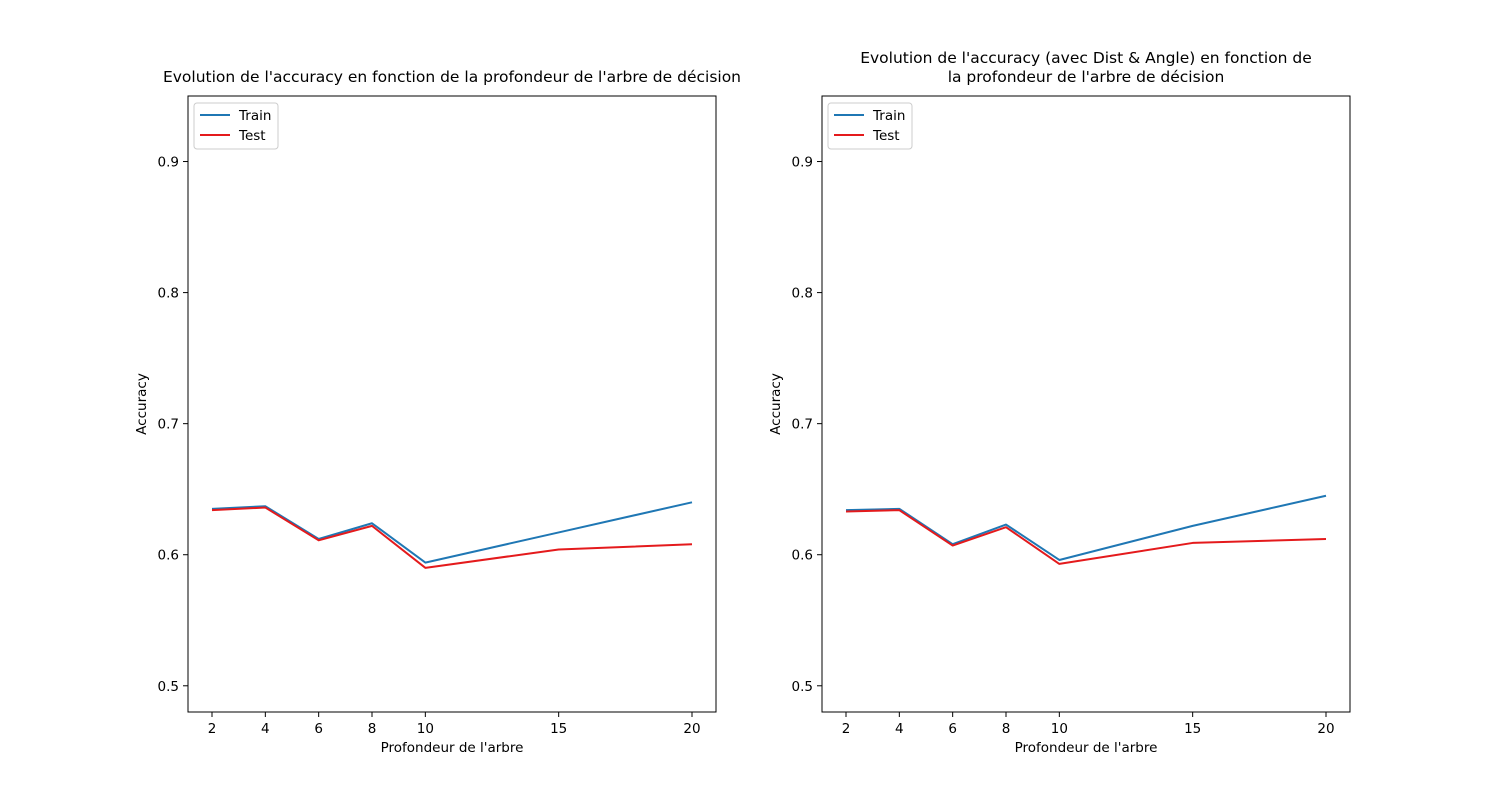  Describe the element at coordinates (1086, 77) in the screenshot. I see `chart-title-line: la profondeur de l'arbre de décision` at that location.